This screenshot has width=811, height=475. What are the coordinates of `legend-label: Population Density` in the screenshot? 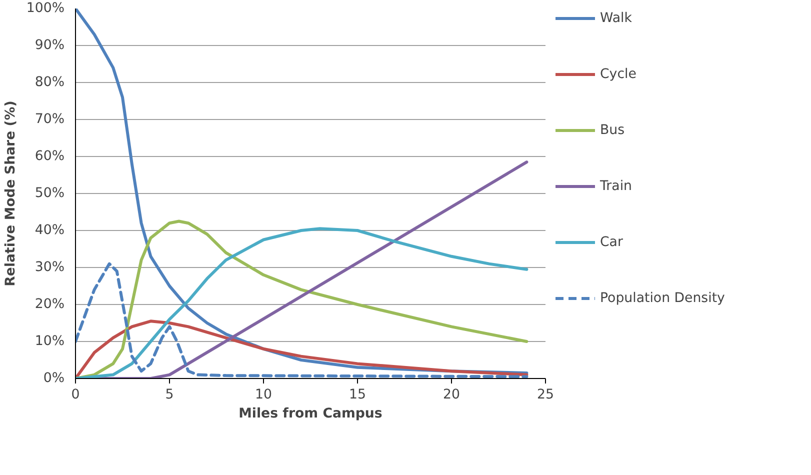 It's located at (662, 298).